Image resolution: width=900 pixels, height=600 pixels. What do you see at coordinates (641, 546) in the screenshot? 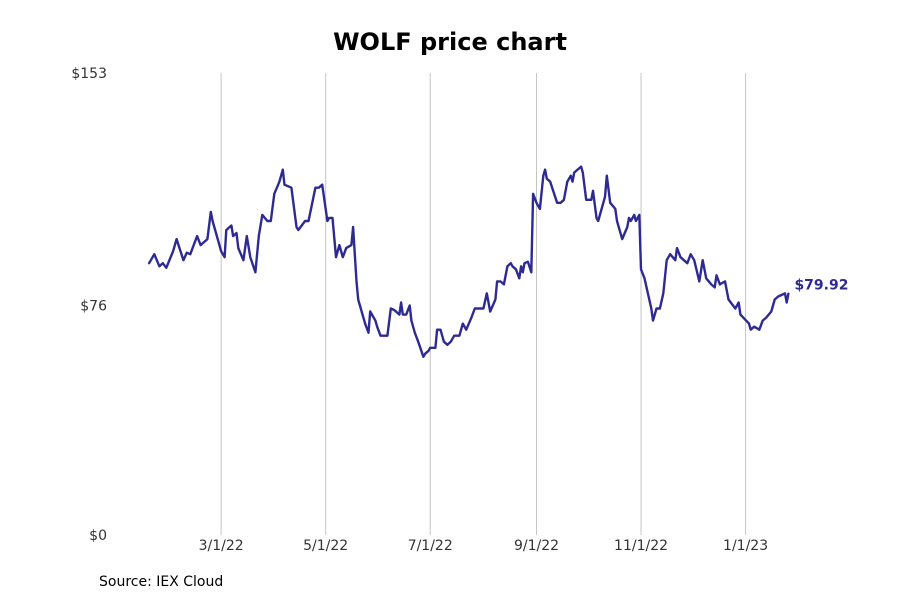
I see `x-tick-label: 11/1/22` at bounding box center [641, 546].